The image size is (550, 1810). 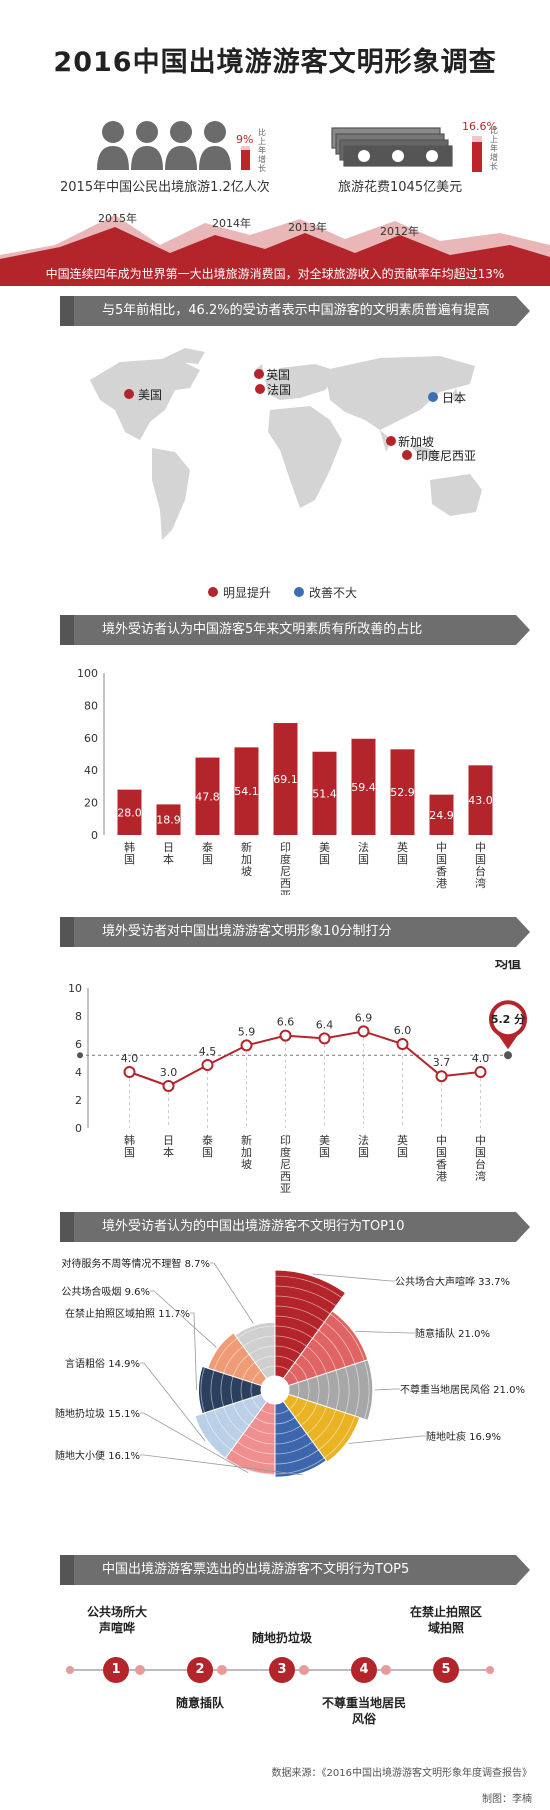 What do you see at coordinates (463, 1436) in the screenshot?
I see `rose-label-3: 随地吐痰 16.9%` at bounding box center [463, 1436].